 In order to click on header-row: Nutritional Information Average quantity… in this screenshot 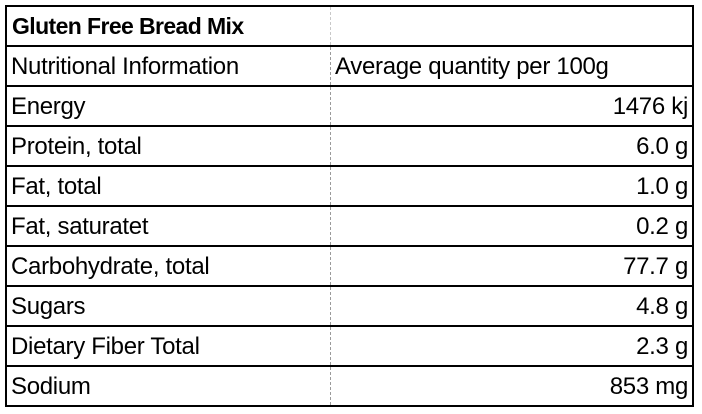, I will do `click(349, 67)`.